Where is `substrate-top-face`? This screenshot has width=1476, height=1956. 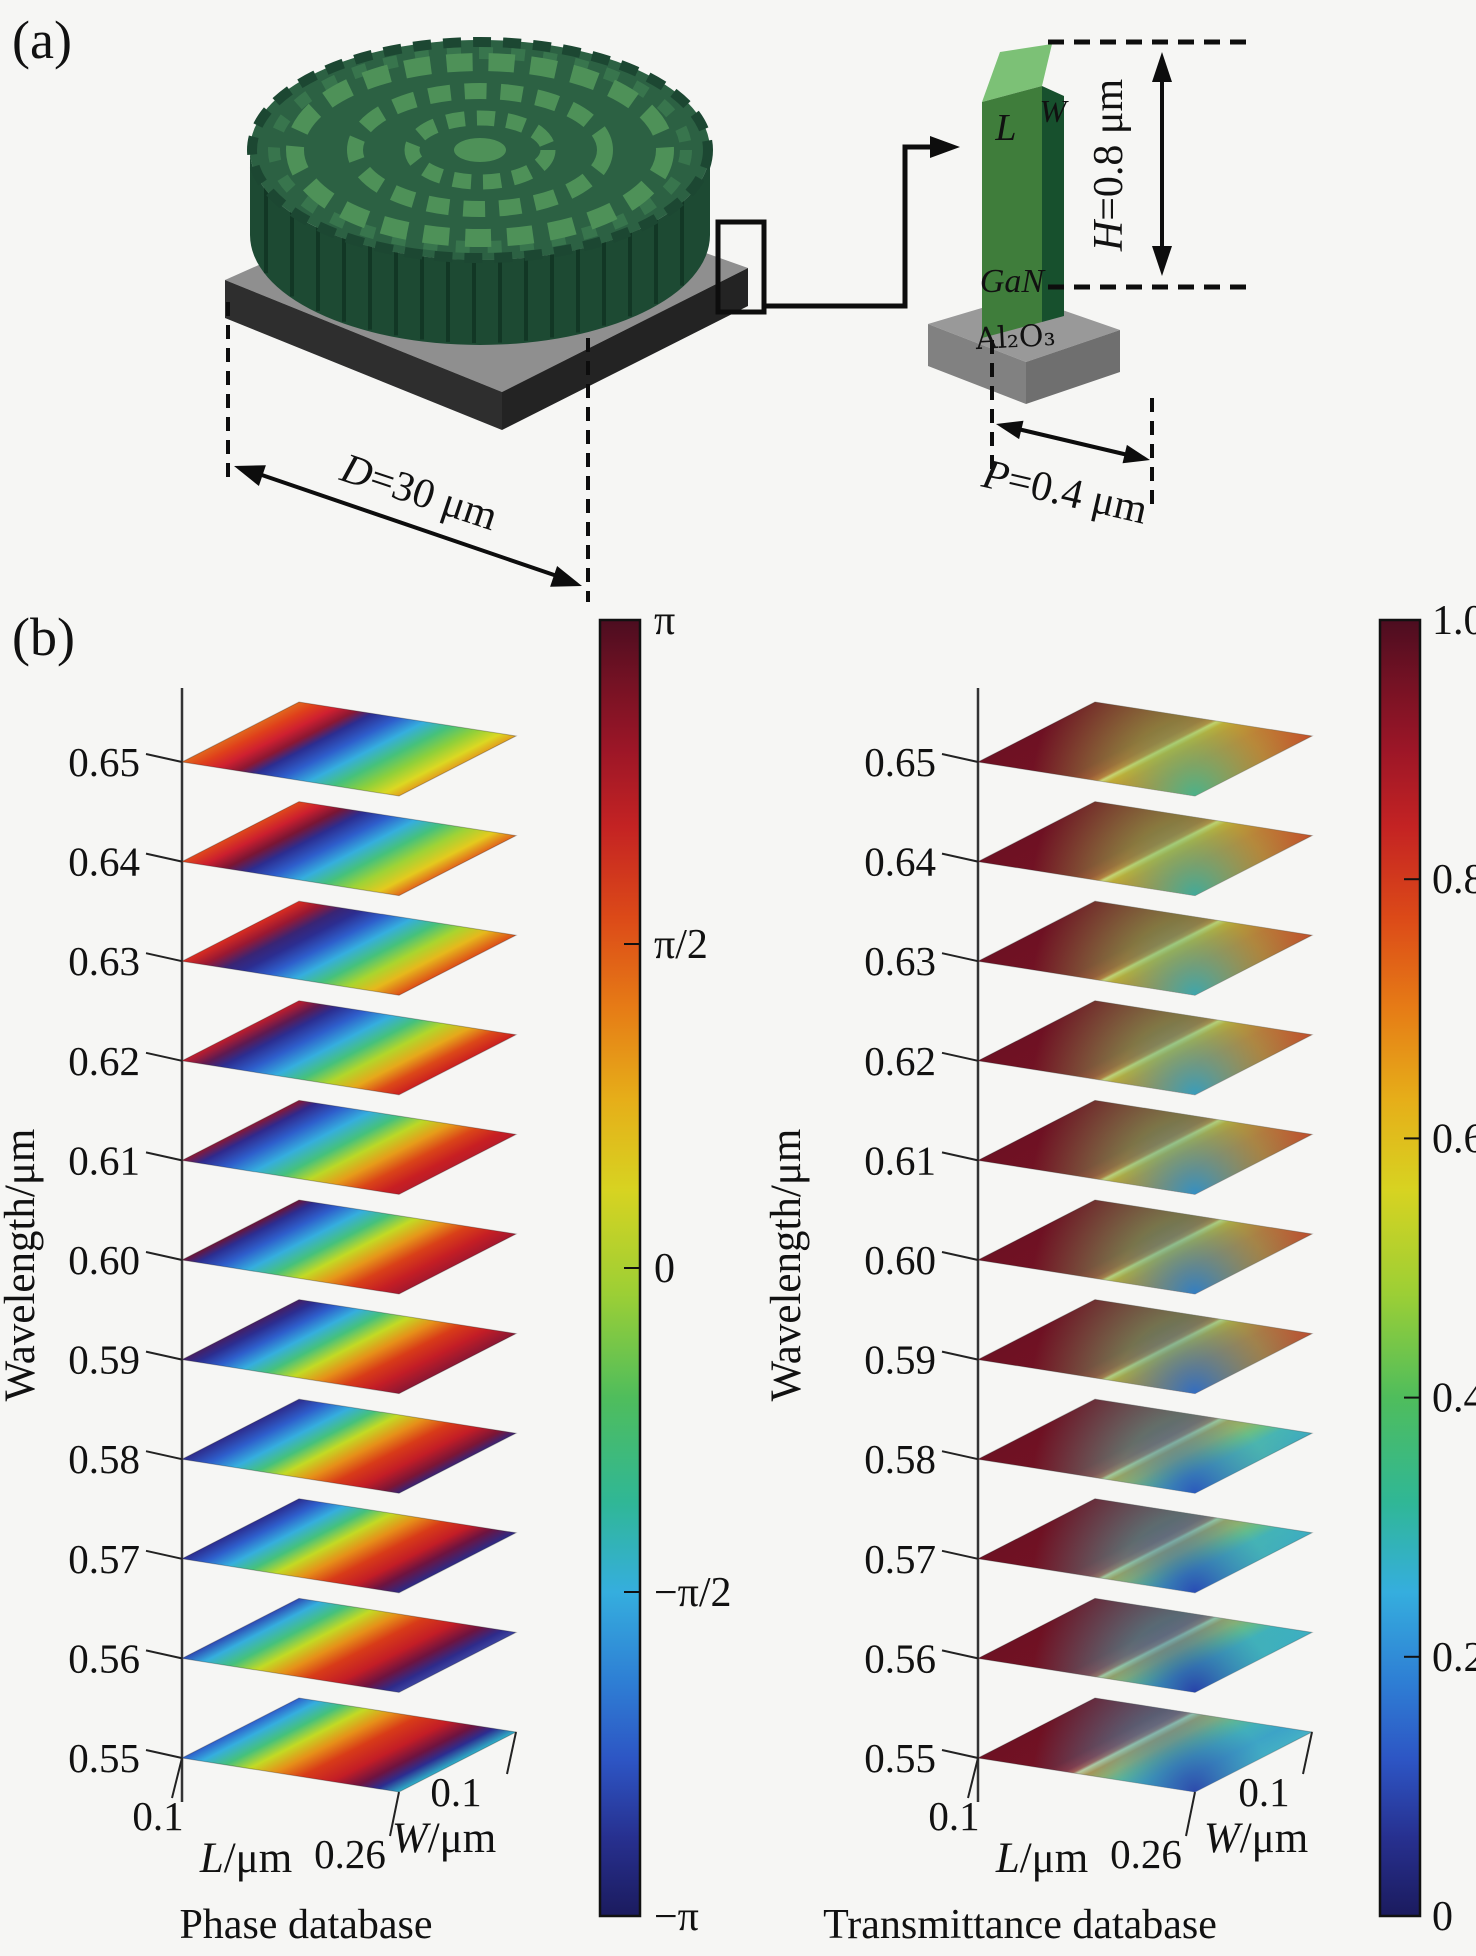 substrate-top-face is located at coordinates (1024, 329).